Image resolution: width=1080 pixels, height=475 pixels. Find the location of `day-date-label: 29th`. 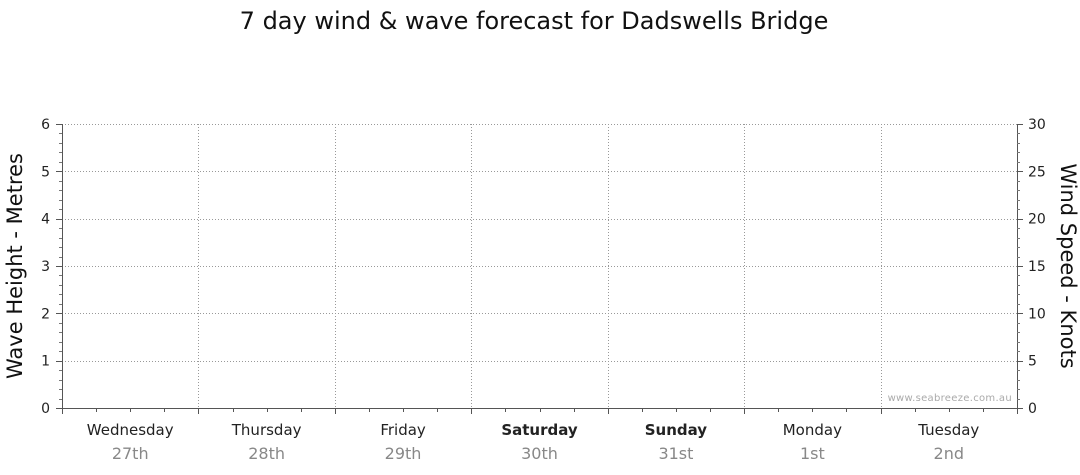

day-date-label: 29th is located at coordinates (403, 453).